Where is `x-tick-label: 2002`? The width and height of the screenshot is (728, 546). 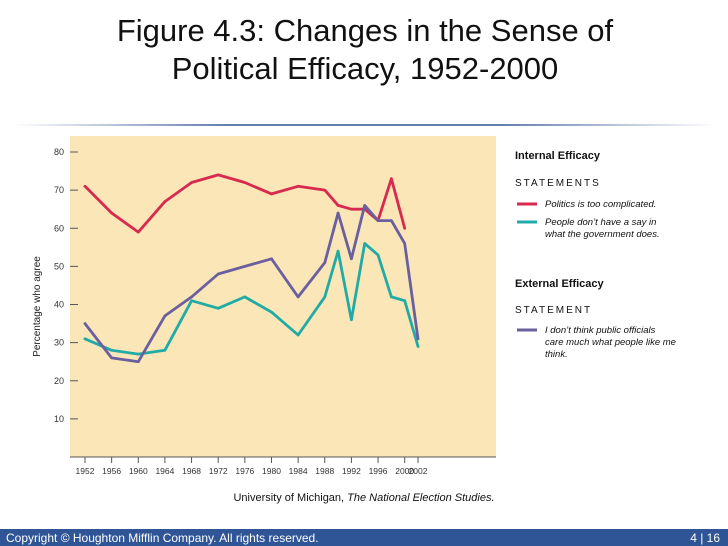
x-tick-label: 2002 is located at coordinates (418, 471).